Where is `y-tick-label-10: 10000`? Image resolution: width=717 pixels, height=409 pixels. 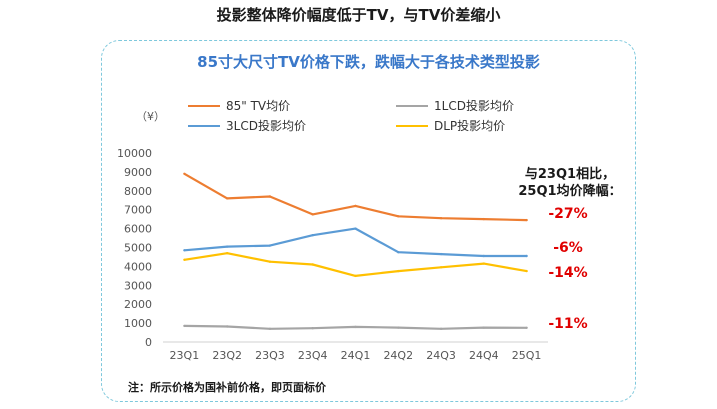 y-tick-label-10: 10000 is located at coordinates (134, 153).